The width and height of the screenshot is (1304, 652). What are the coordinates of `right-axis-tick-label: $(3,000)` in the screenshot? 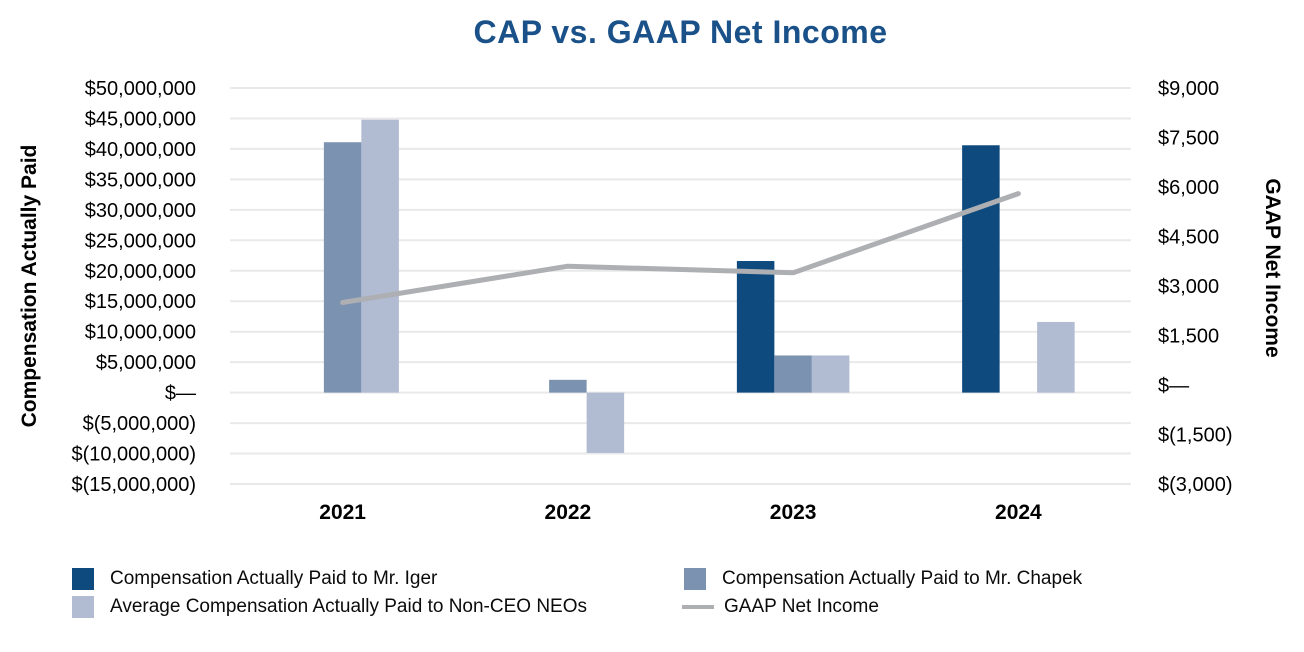 It's located at (1195, 485).